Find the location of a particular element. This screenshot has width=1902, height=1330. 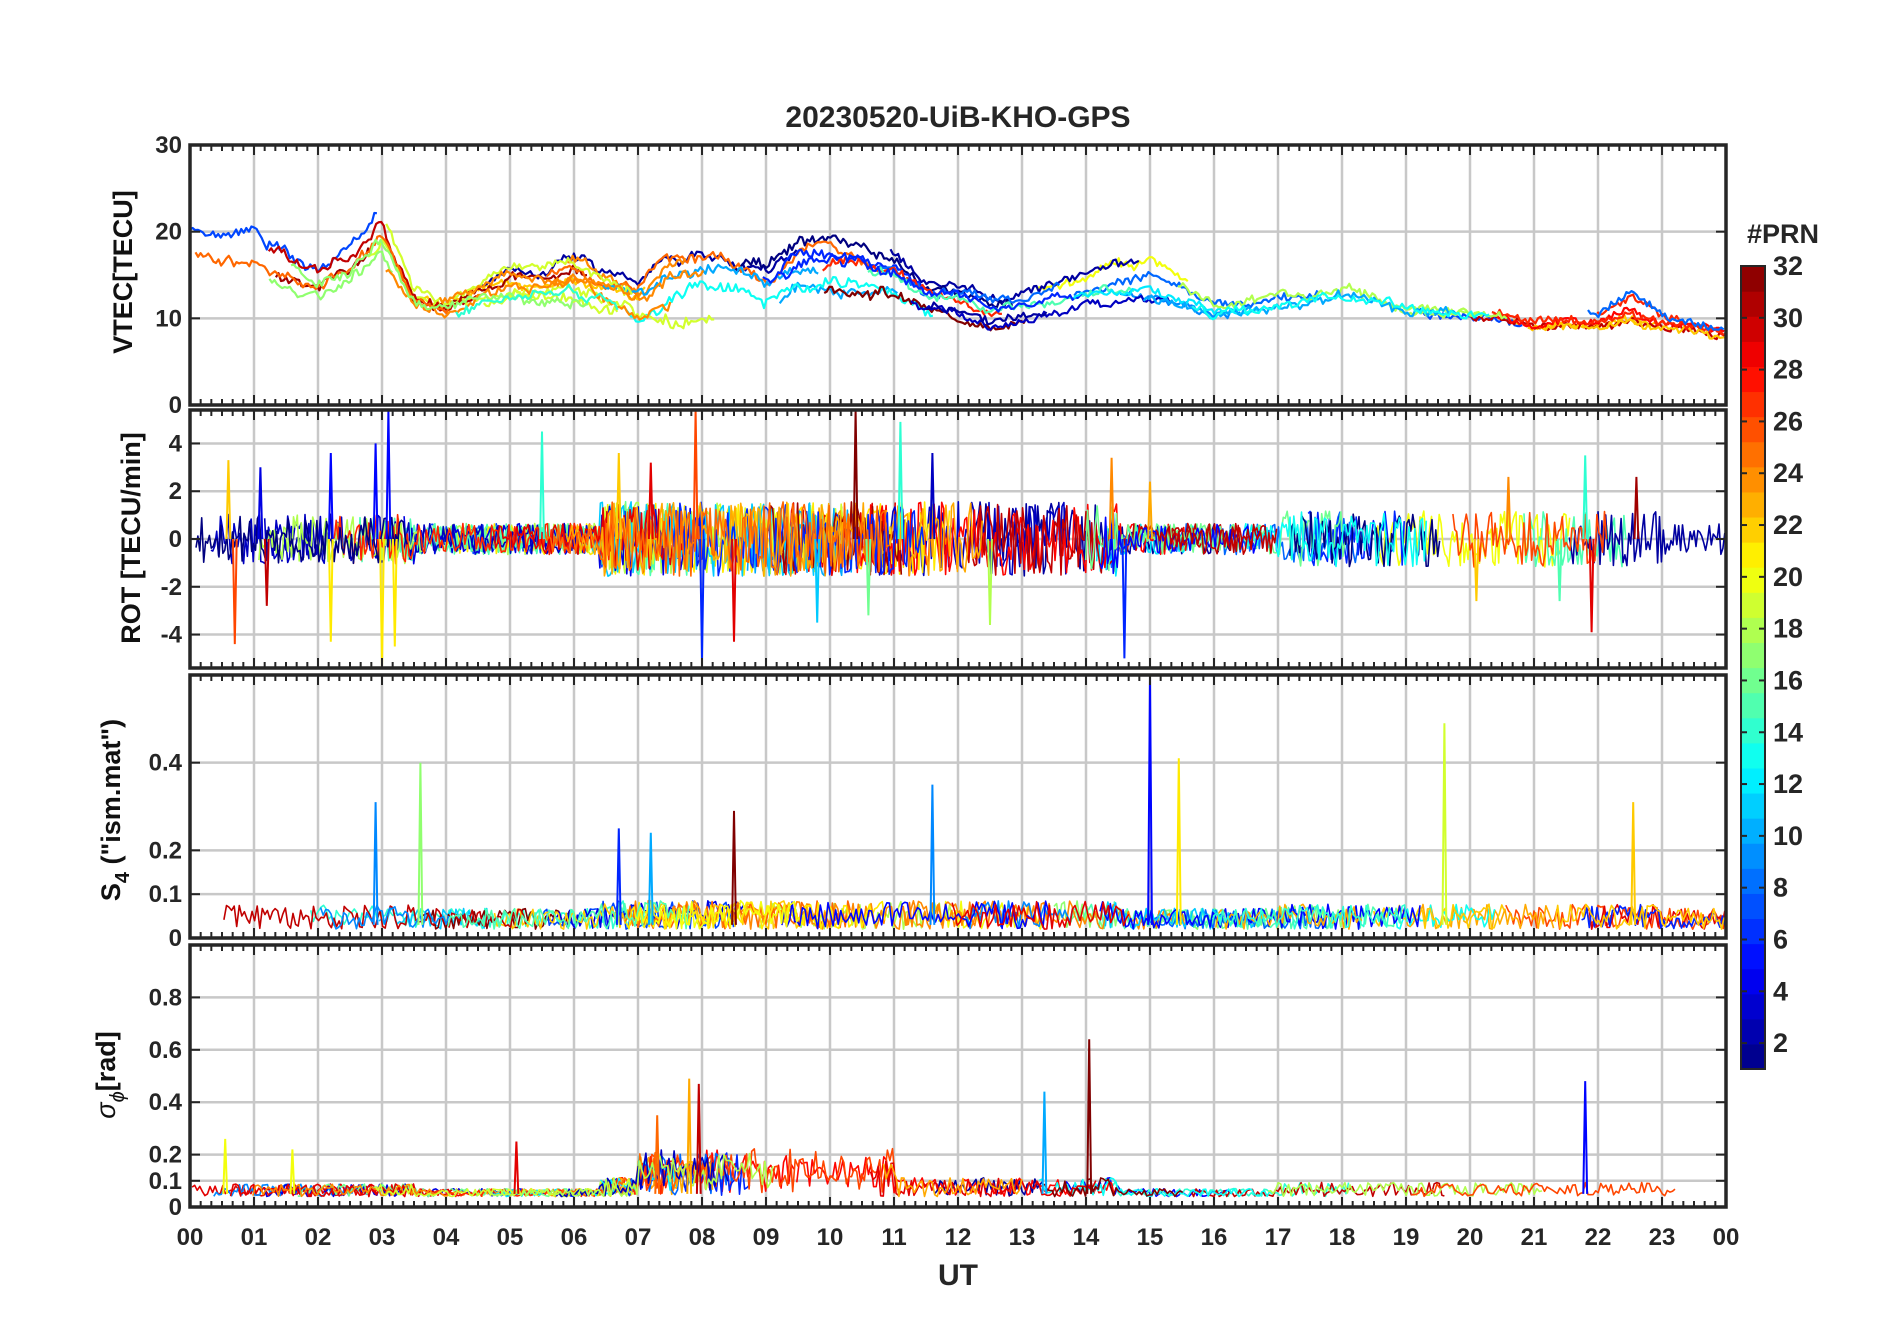

y-tick-label: -4 is located at coordinates (172, 635).